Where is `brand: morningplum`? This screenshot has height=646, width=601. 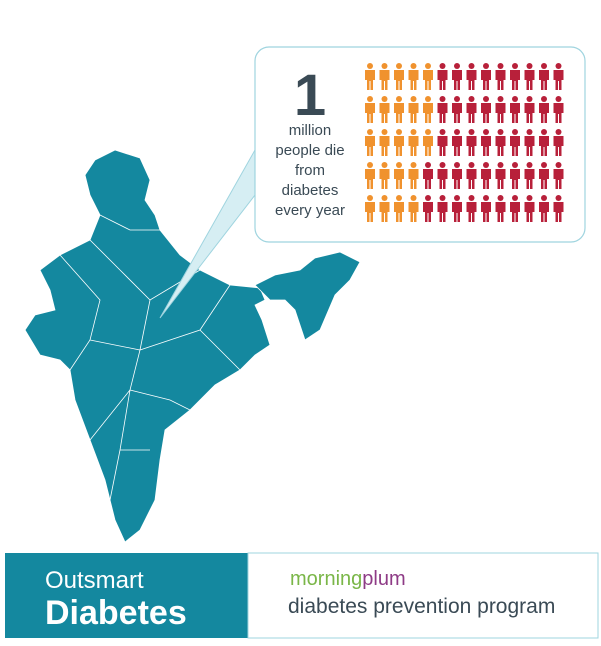 brand: morningplum is located at coordinates (348, 579).